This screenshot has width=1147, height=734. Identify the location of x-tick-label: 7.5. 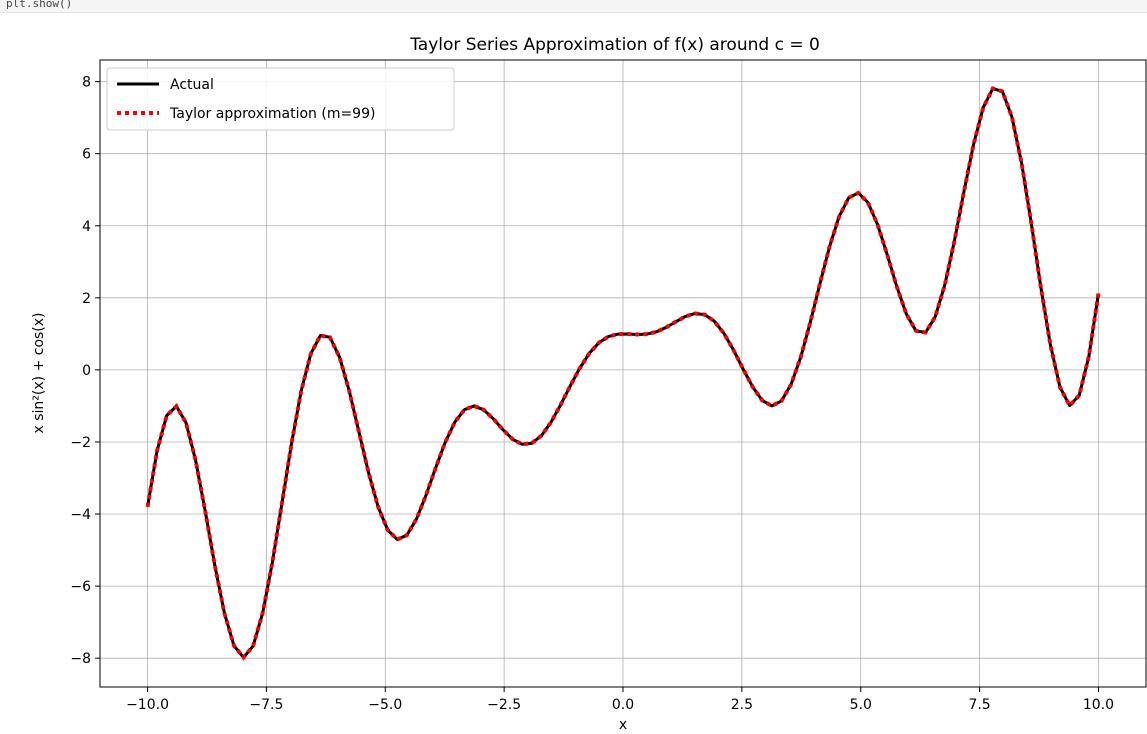
(979, 705).